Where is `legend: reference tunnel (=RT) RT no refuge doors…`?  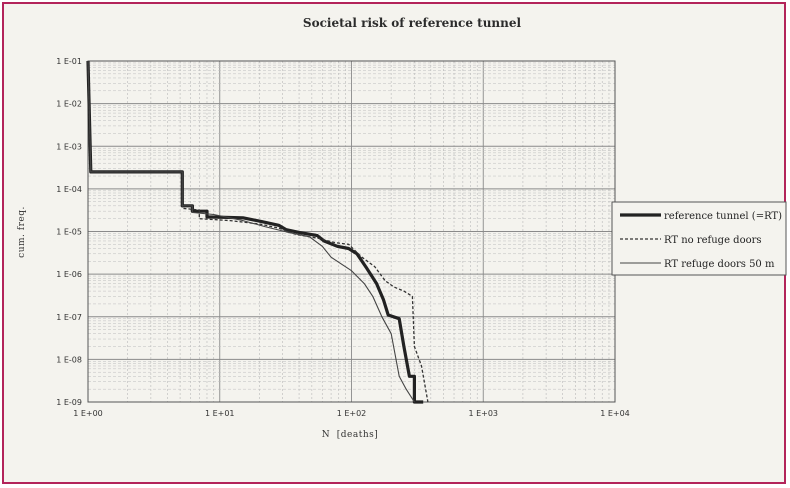 legend: reference tunnel (=RT) RT no refuge doors… is located at coordinates (699, 238).